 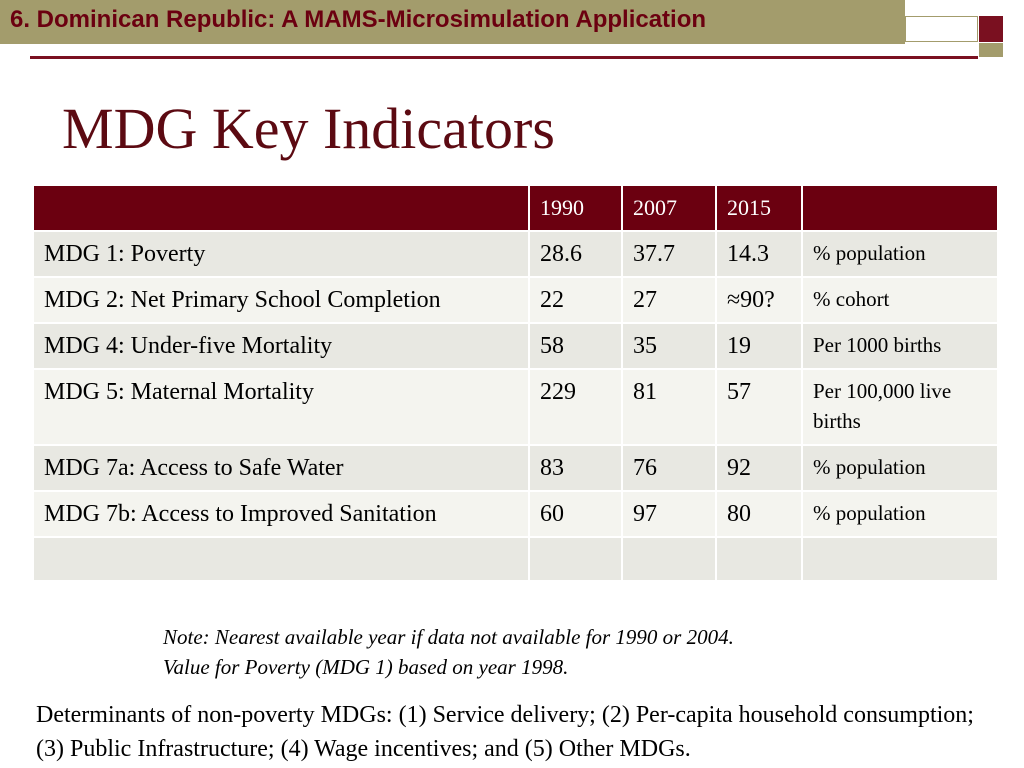 I want to click on cell-2007: 27, so click(x=669, y=299).